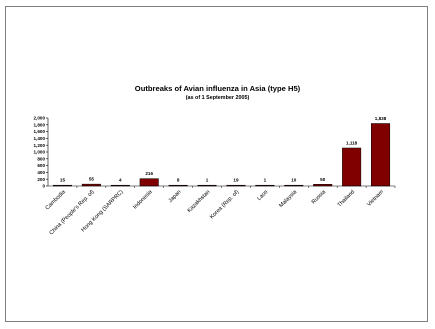 The image size is (435, 329). What do you see at coordinates (143, 200) in the screenshot?
I see `x-tick-label: Indonesia` at bounding box center [143, 200].